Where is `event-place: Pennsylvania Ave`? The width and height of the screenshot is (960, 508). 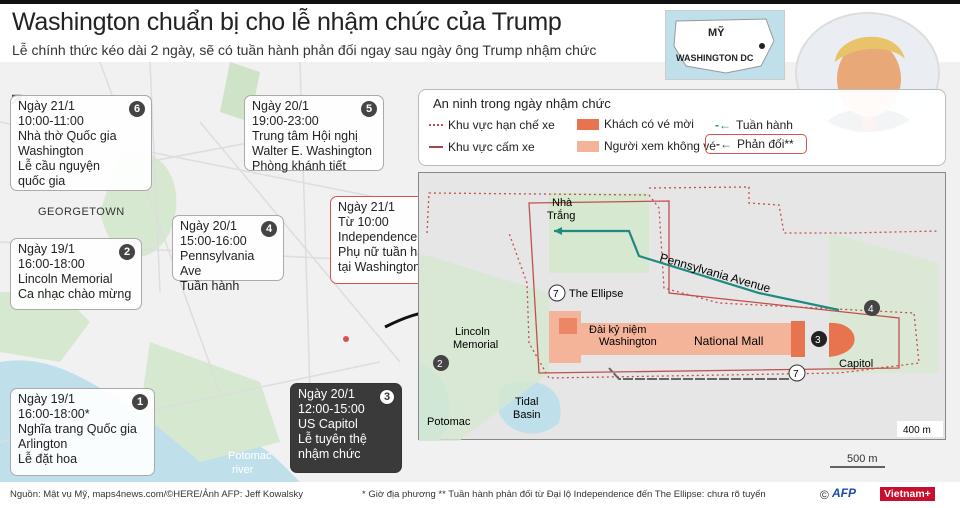
event-place: Pennsylvania Ave is located at coordinates (217, 263).